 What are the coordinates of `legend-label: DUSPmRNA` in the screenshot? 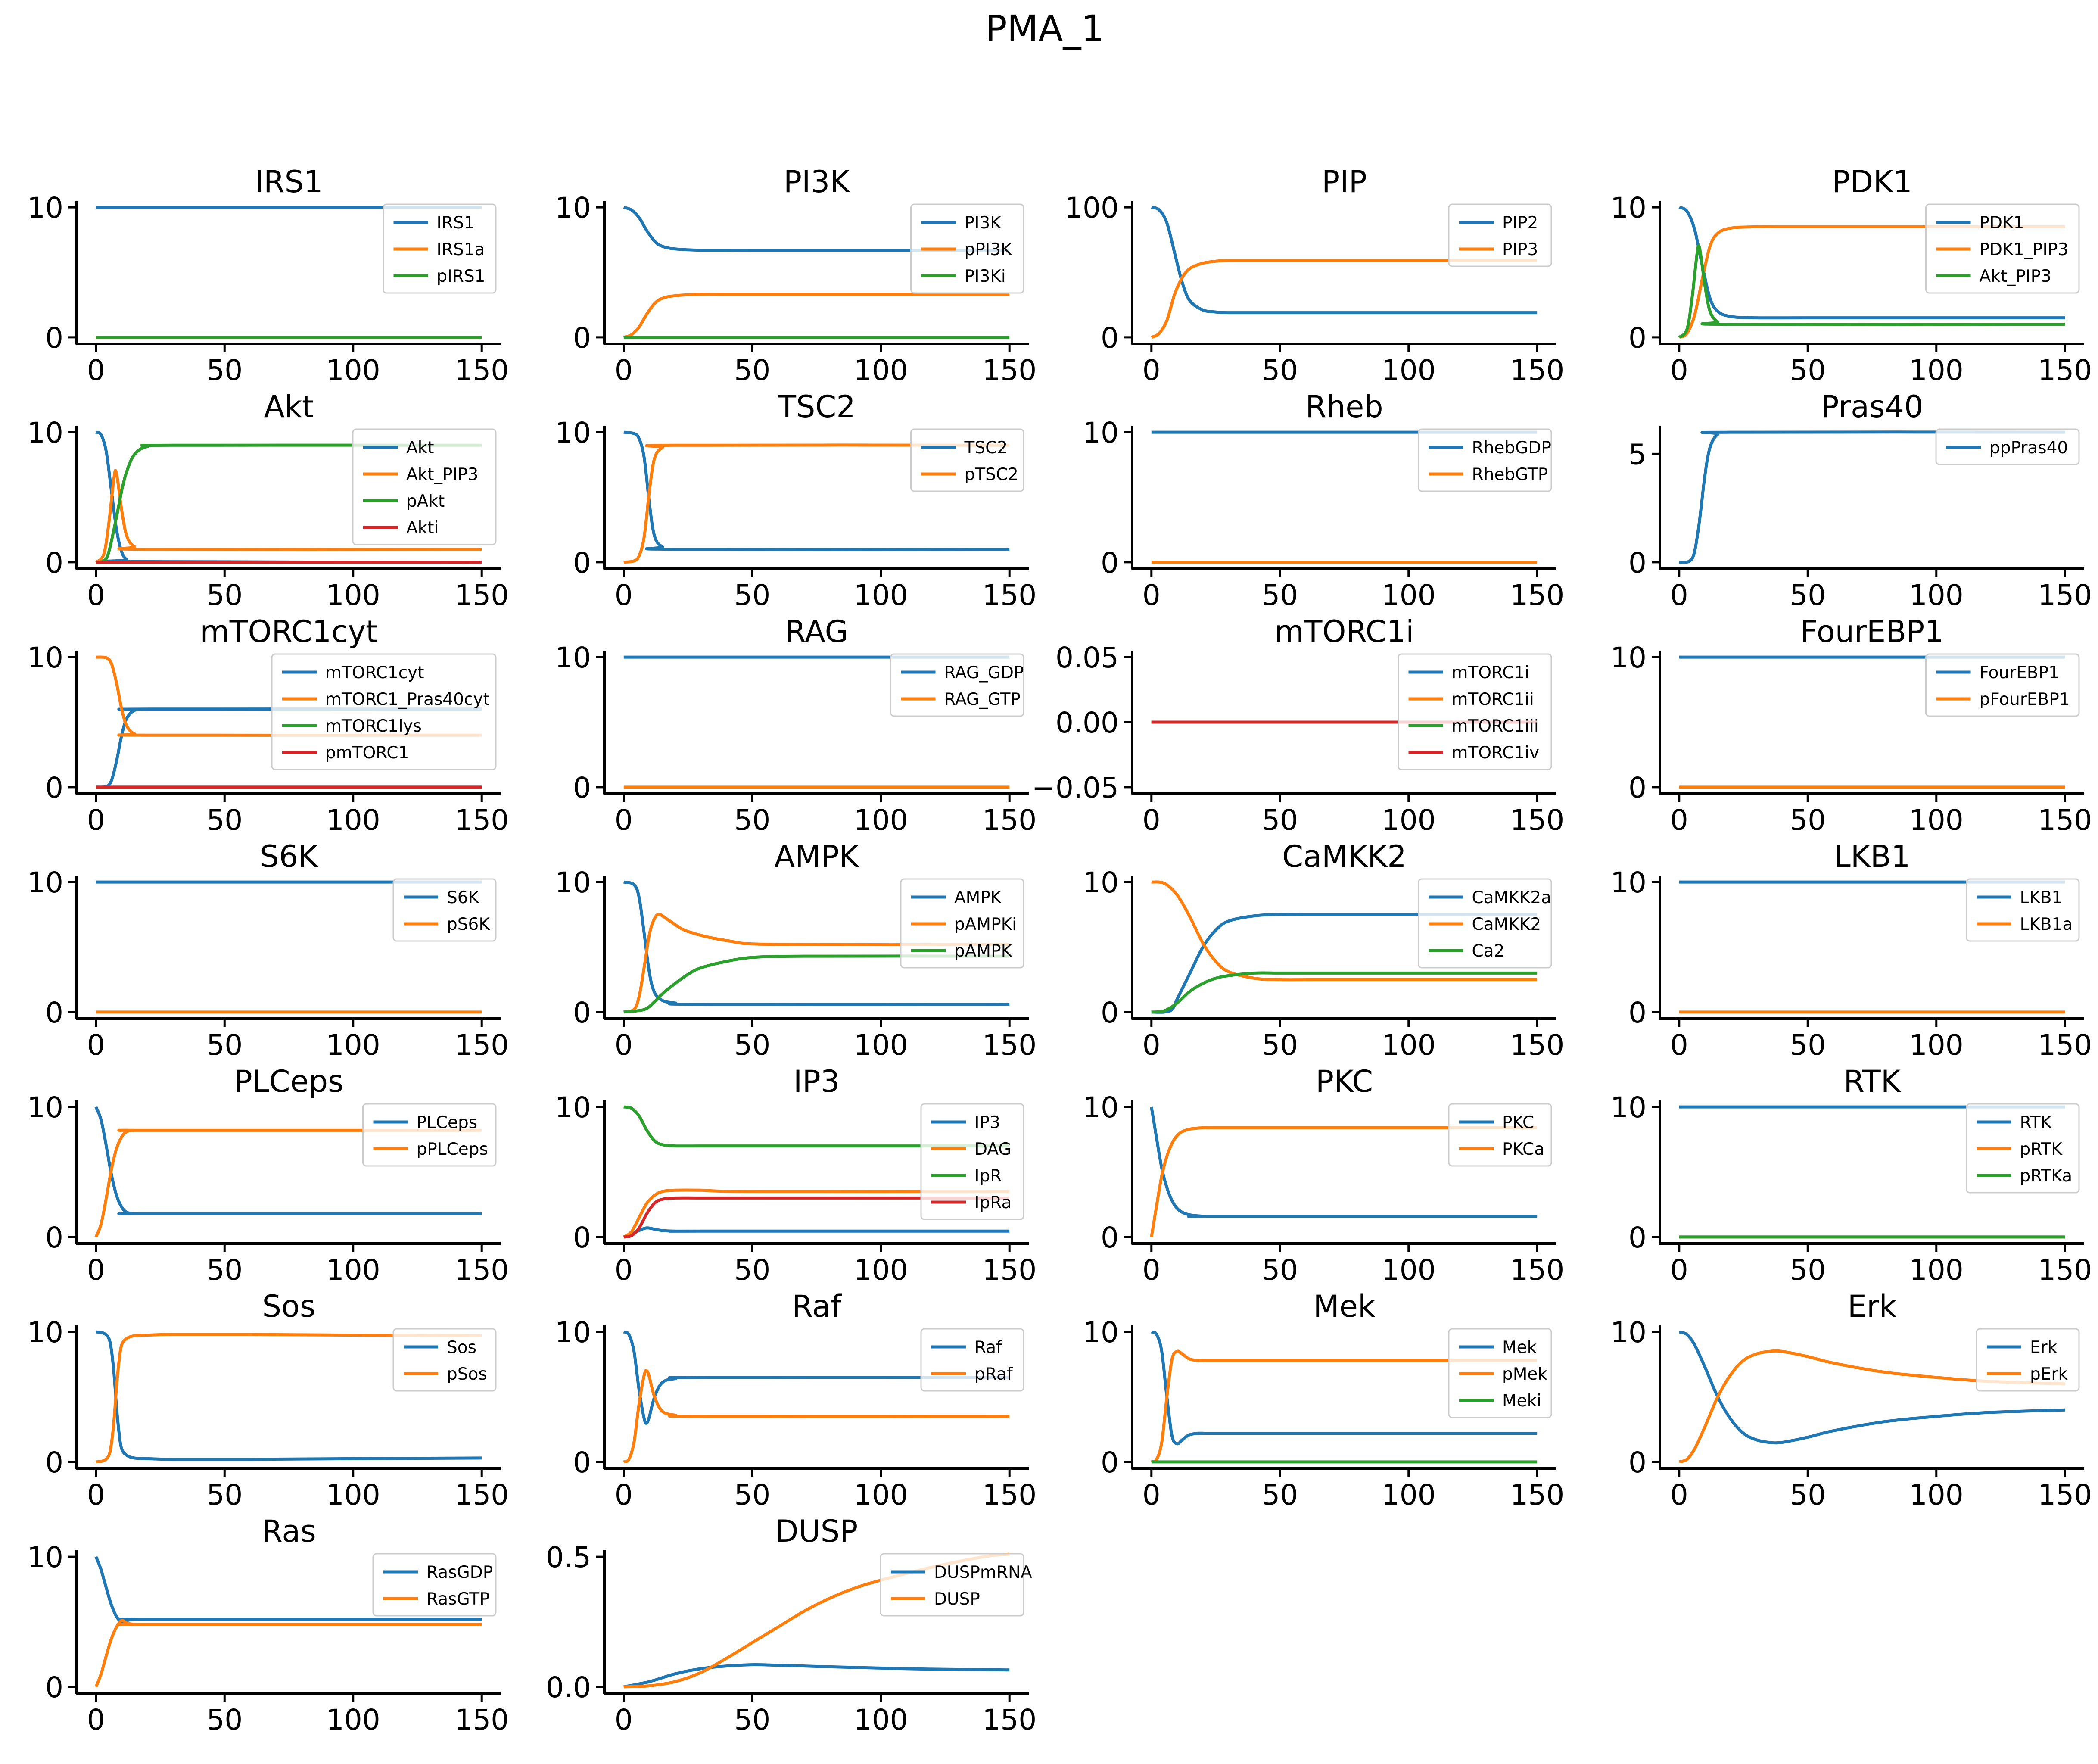 It's located at (983, 1572).